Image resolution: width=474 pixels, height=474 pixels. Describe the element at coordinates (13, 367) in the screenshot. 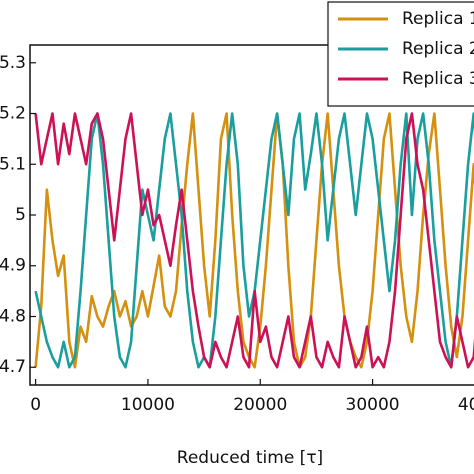

I see `y-tick-label: 4.7` at that location.